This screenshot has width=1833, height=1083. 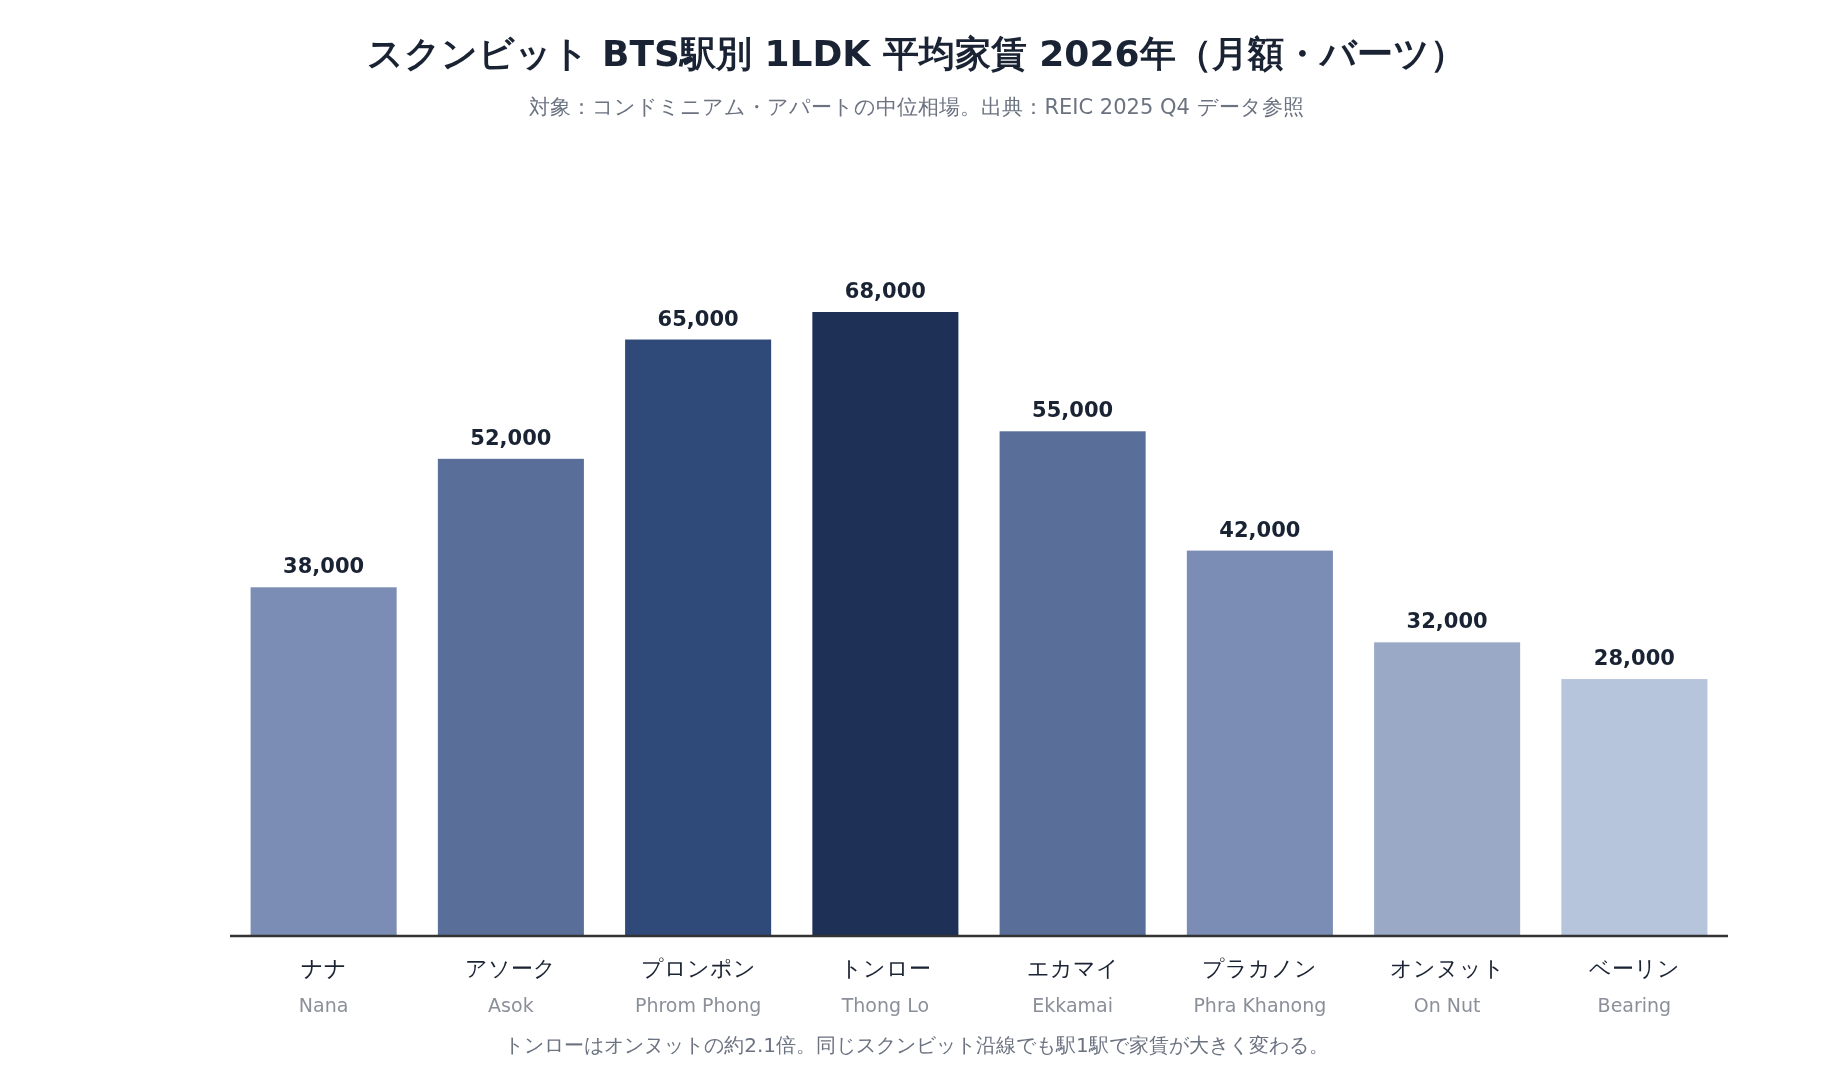 I want to click on x-tick-label: ナナ Nana, so click(x=323, y=986).